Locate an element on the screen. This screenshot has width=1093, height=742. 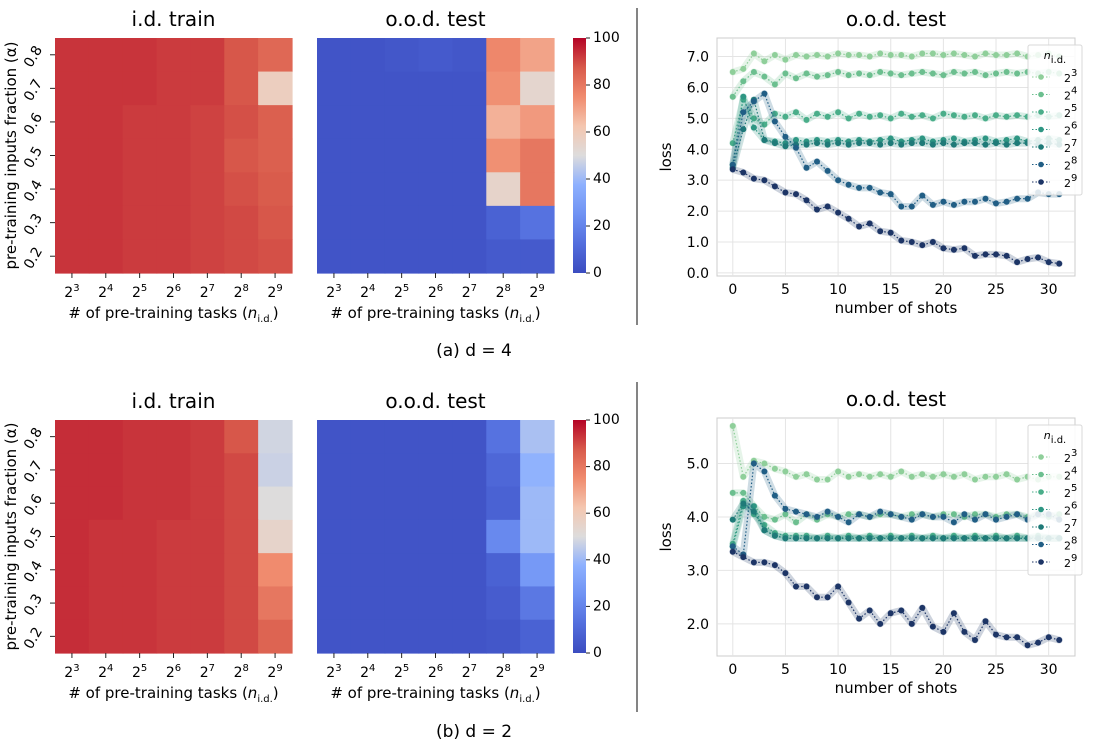
x-tick-label: 26 is located at coordinates (435, 672).